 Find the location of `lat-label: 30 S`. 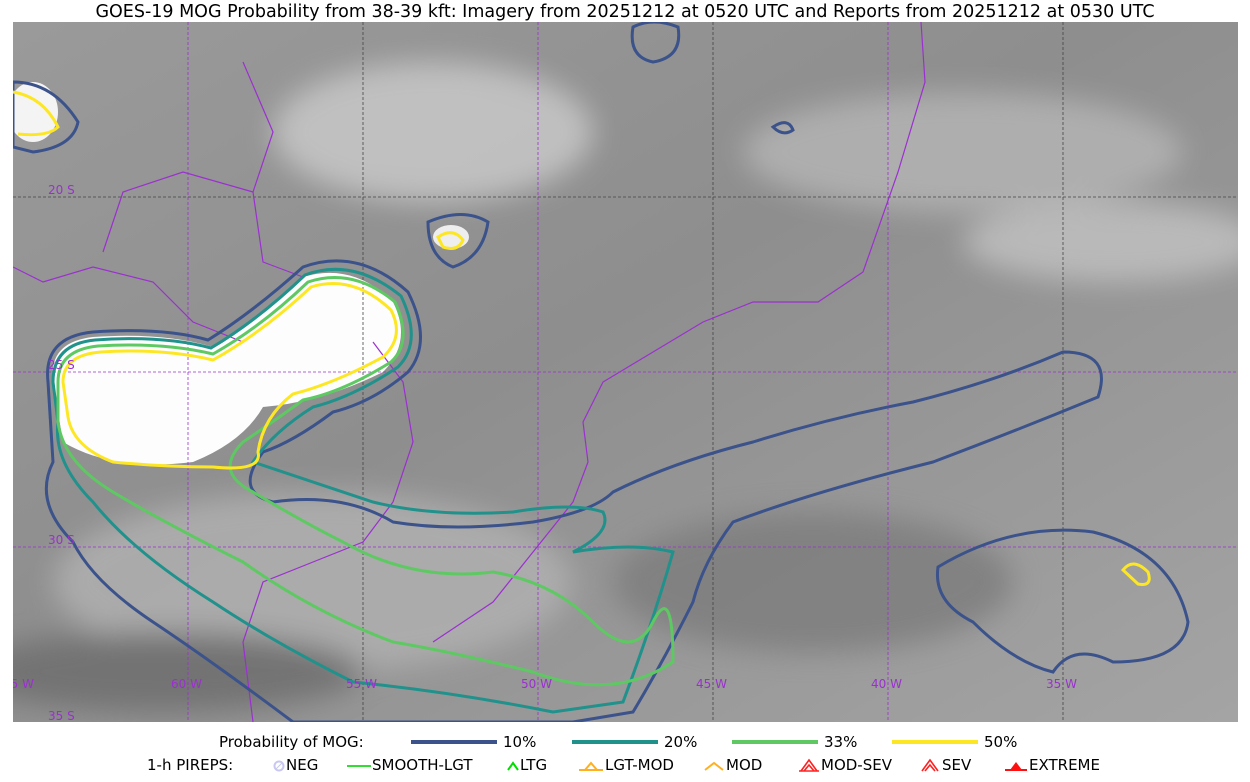

lat-label: 30 S is located at coordinates (61, 540).